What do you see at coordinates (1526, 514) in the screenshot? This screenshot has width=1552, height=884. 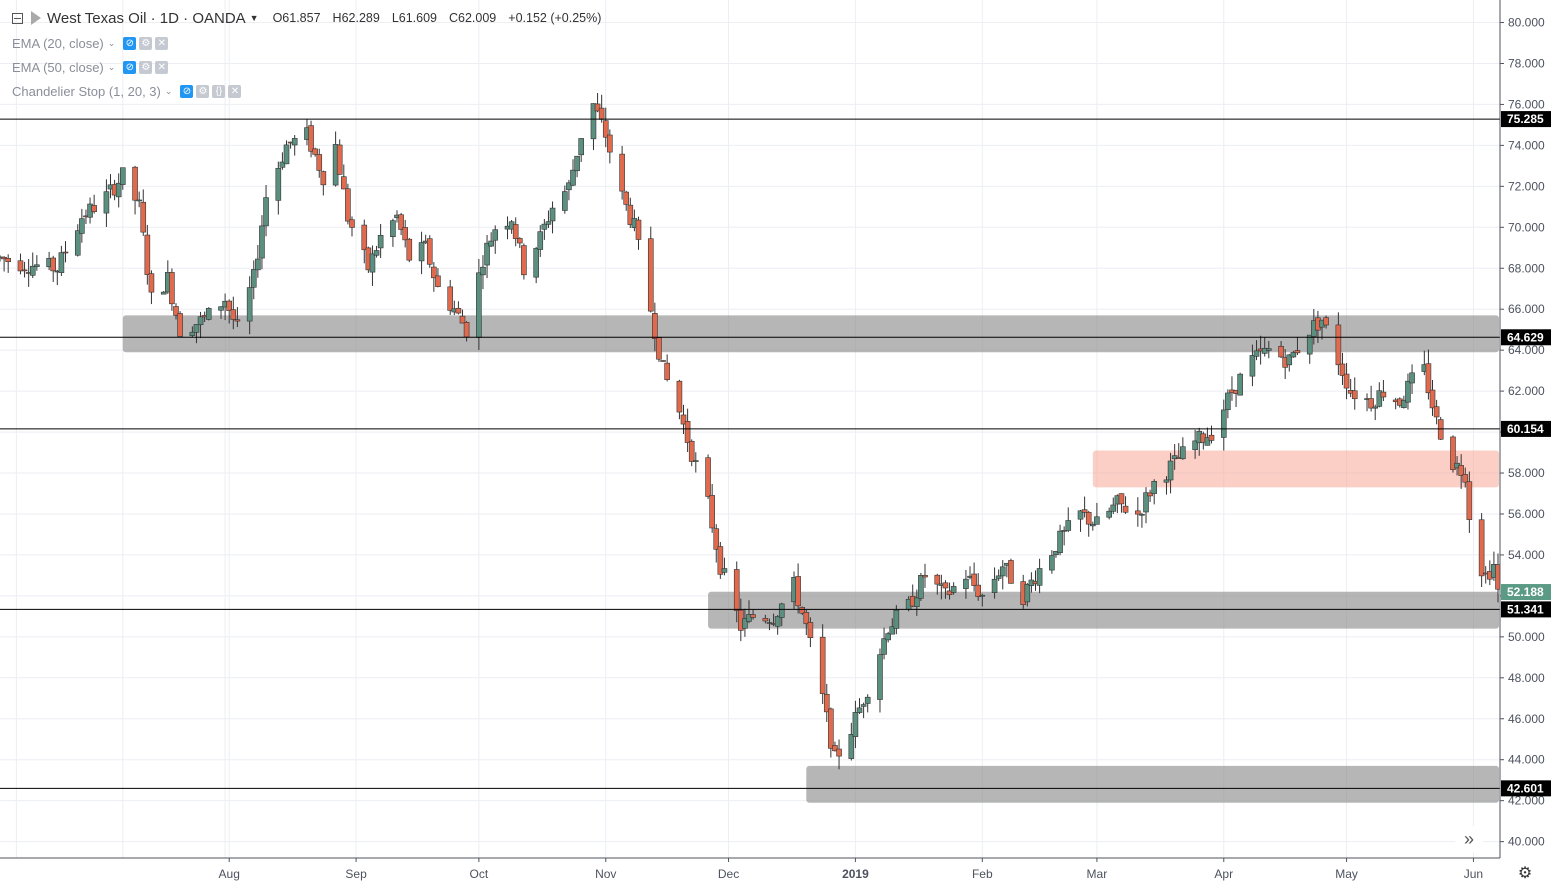 I see `y-tick-label: 56.000` at bounding box center [1526, 514].